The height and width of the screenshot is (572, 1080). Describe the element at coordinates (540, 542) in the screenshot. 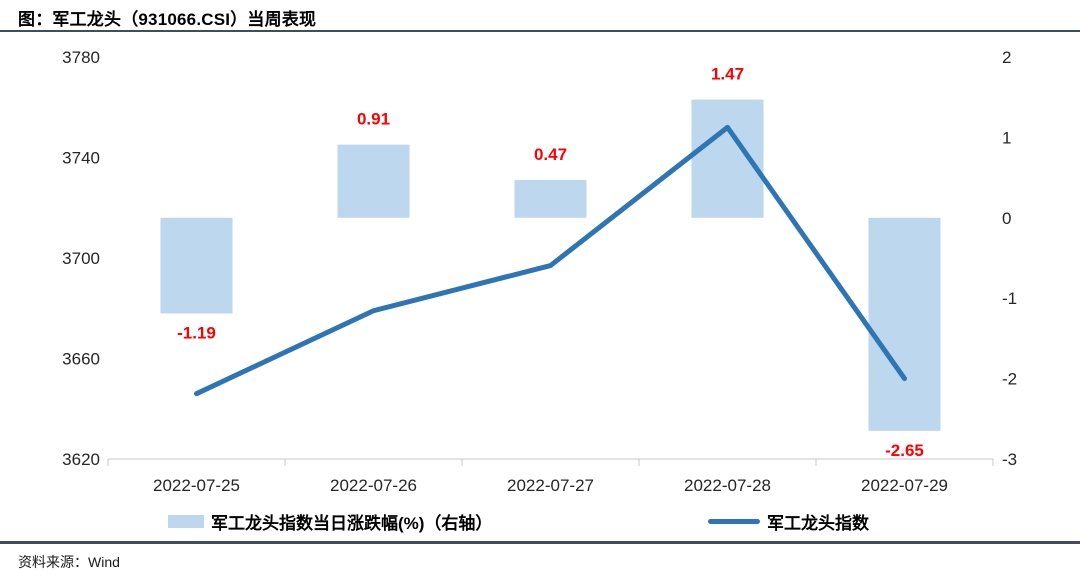

I see `bottom-divider` at that location.